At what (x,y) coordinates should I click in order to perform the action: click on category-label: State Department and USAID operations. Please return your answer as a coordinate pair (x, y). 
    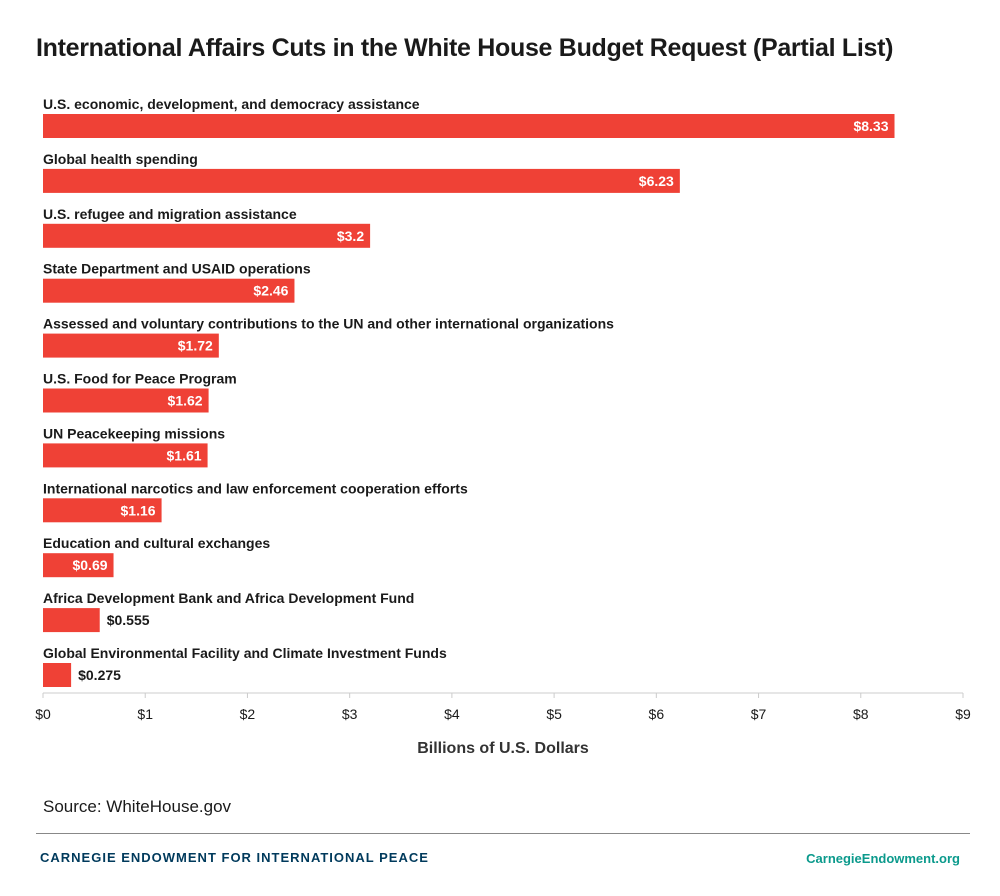
    Looking at the image, I should click on (177, 269).